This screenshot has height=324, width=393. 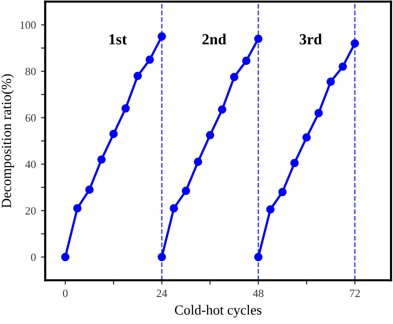 I want to click on y-tick-label: 100, so click(x=28, y=25).